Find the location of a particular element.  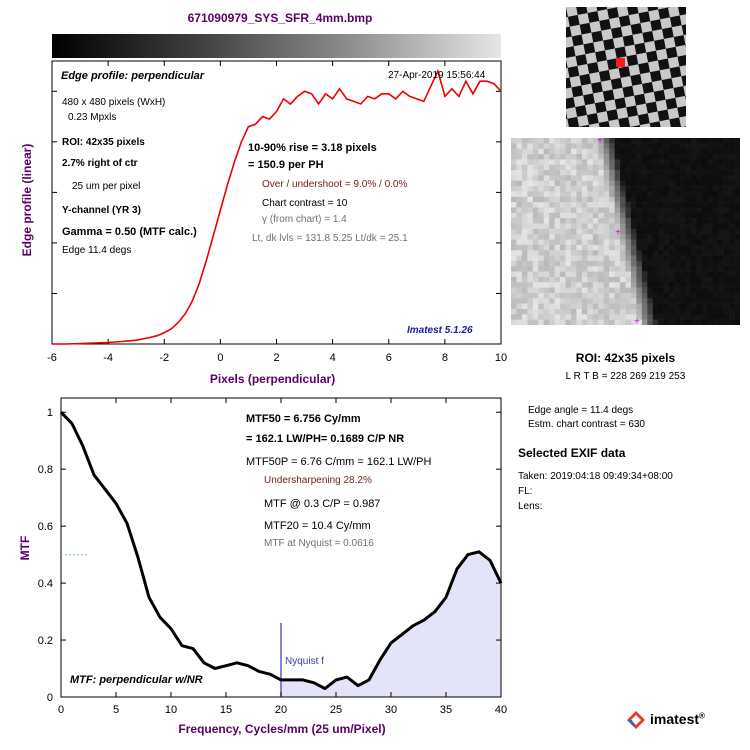

edge-x-tick-label: 6 is located at coordinates (389, 358).